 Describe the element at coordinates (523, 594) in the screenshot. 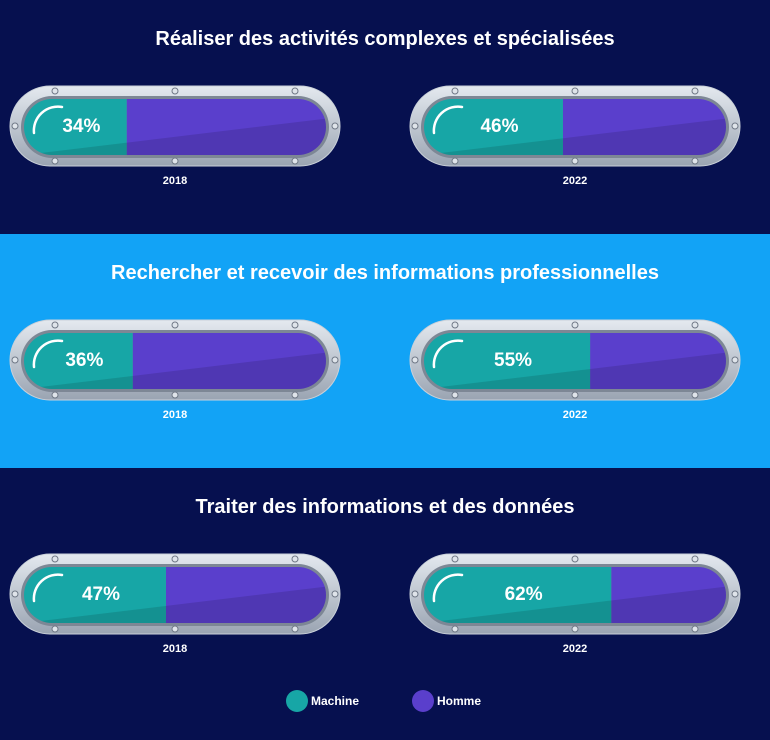

I see `percentage-label: 62%` at that location.